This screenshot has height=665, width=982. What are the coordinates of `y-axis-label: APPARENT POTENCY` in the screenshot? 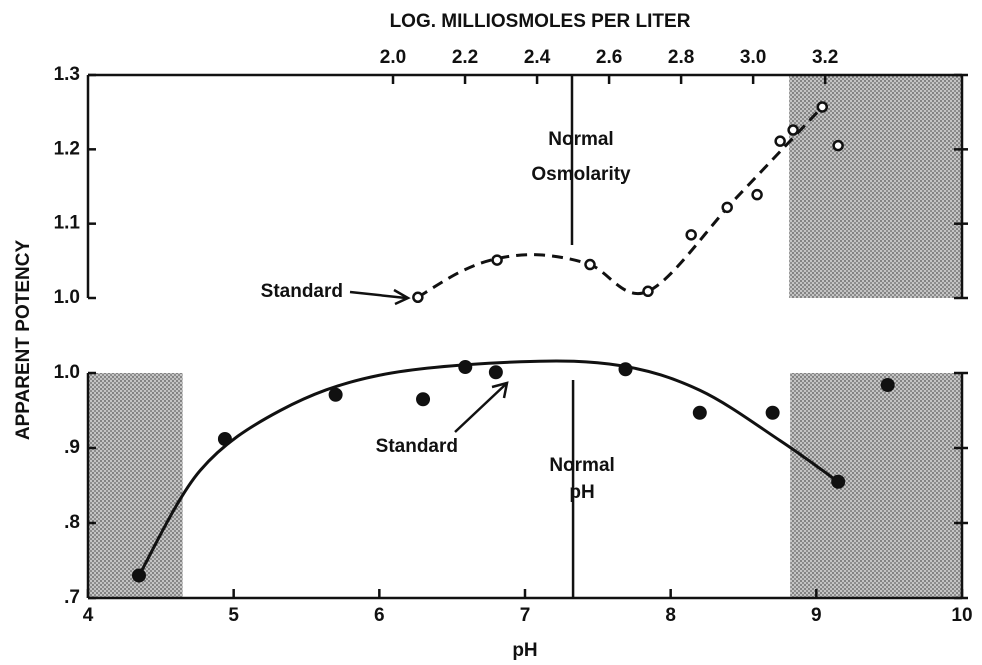 It's located at (23, 340).